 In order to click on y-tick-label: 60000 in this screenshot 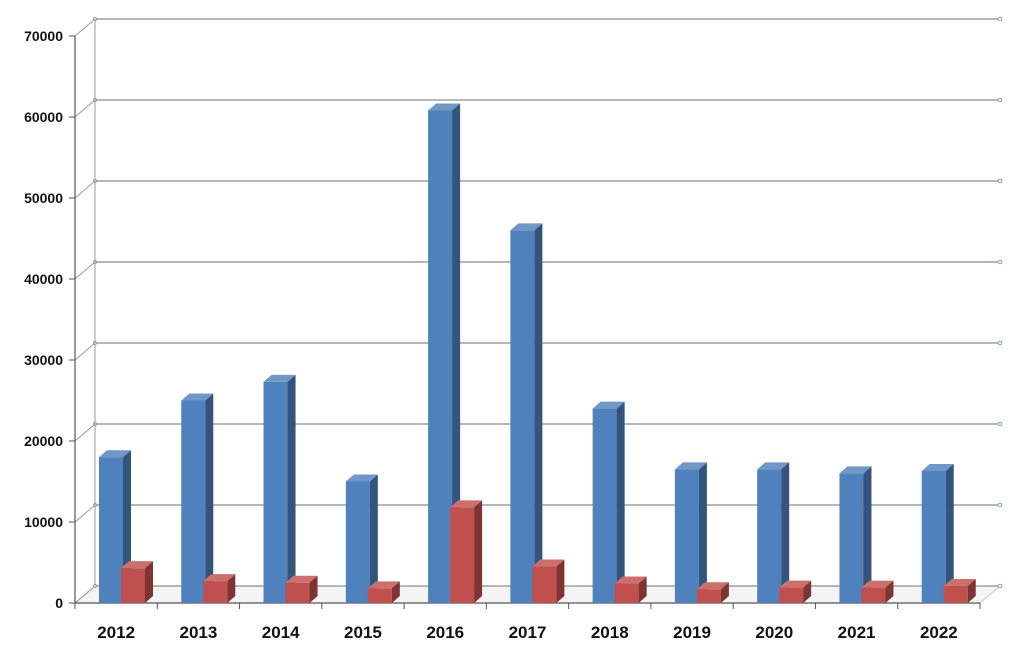, I will do `click(43, 117)`.